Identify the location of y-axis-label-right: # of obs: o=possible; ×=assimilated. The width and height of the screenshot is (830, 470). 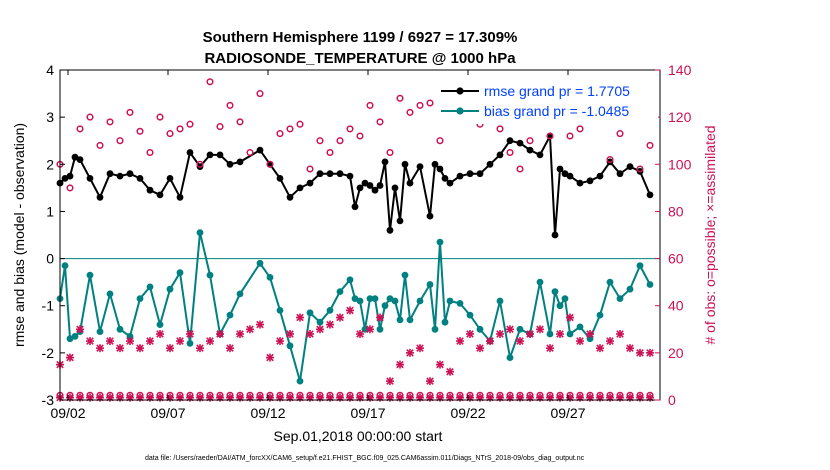
(710, 234).